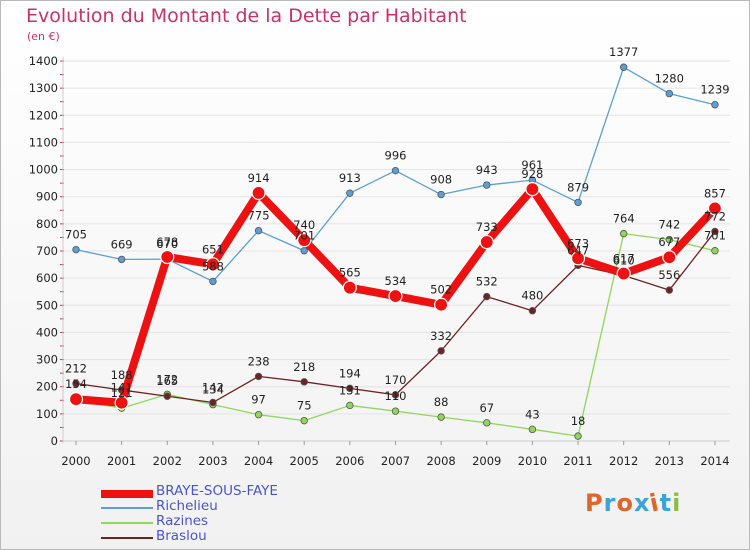  What do you see at coordinates (350, 373) in the screenshot?
I see `data-label: 194` at bounding box center [350, 373].